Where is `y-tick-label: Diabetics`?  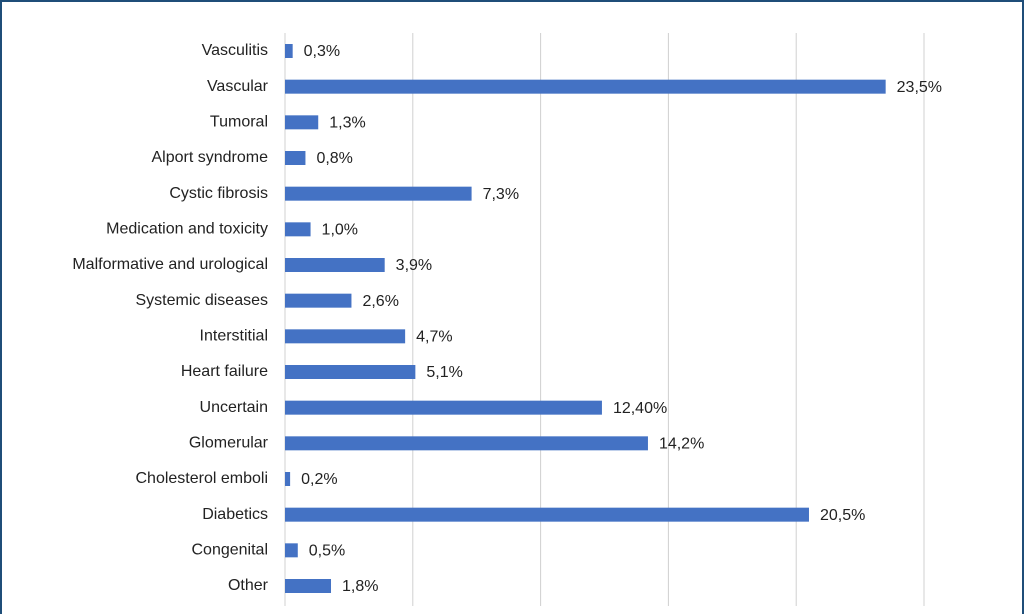 y-tick-label: Diabetics is located at coordinates (235, 514).